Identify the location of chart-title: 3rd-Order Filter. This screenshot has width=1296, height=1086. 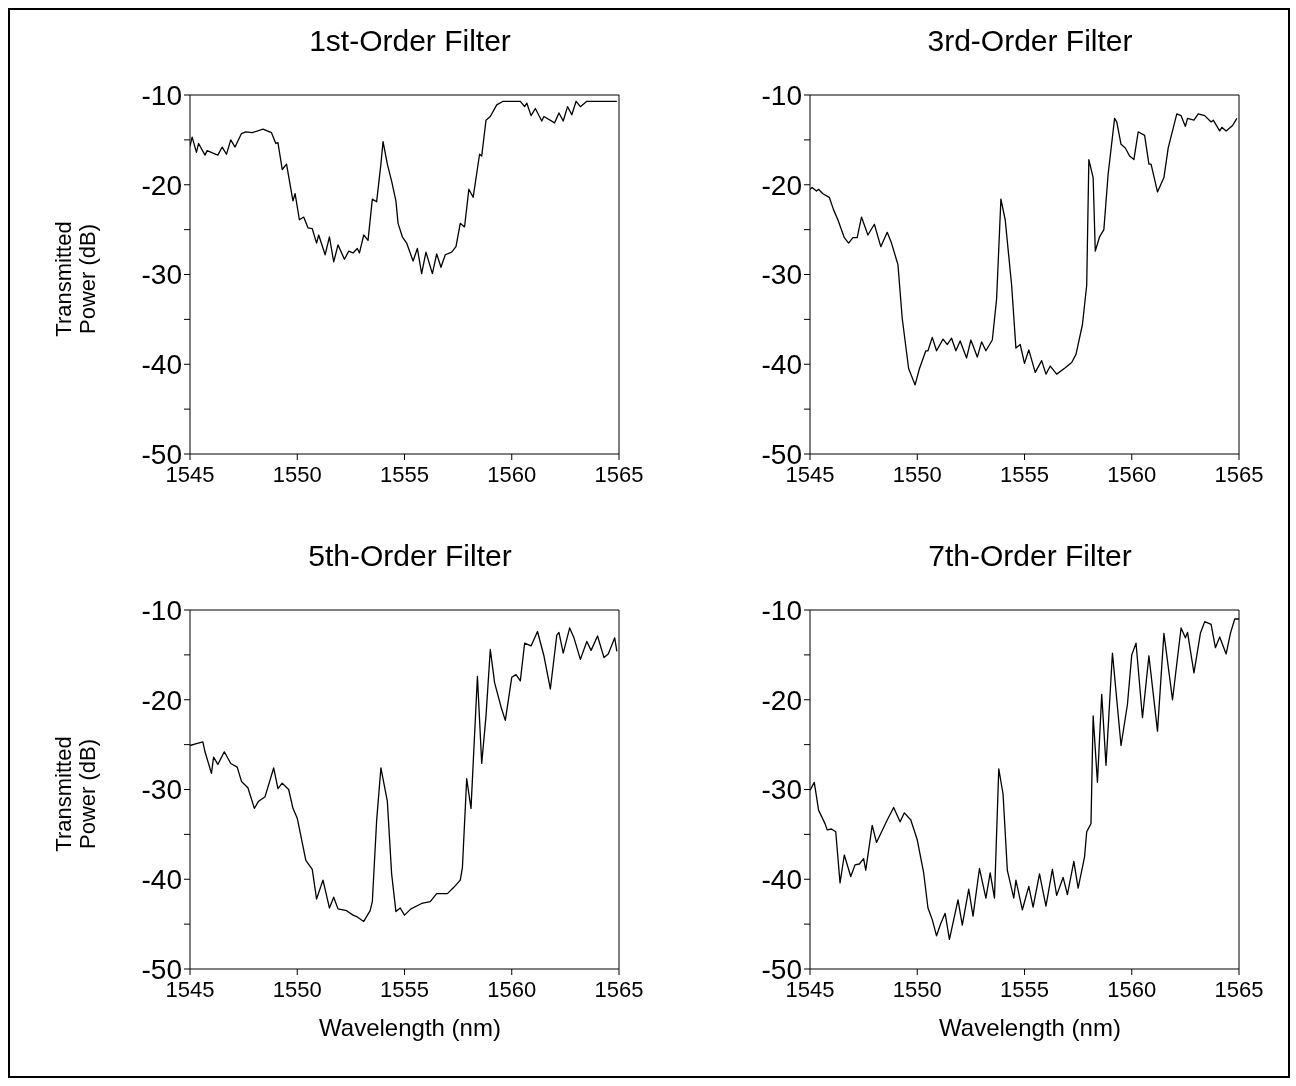
(1030, 41).